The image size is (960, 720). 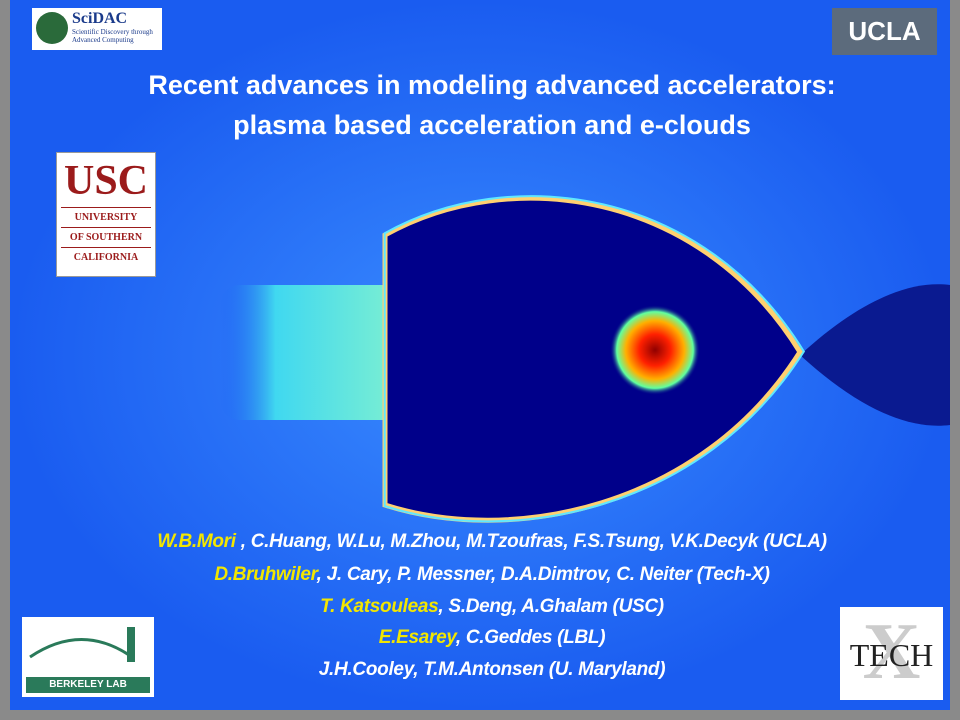 What do you see at coordinates (417, 637) in the screenshot?
I see `lead-author: E.Esarey` at bounding box center [417, 637].